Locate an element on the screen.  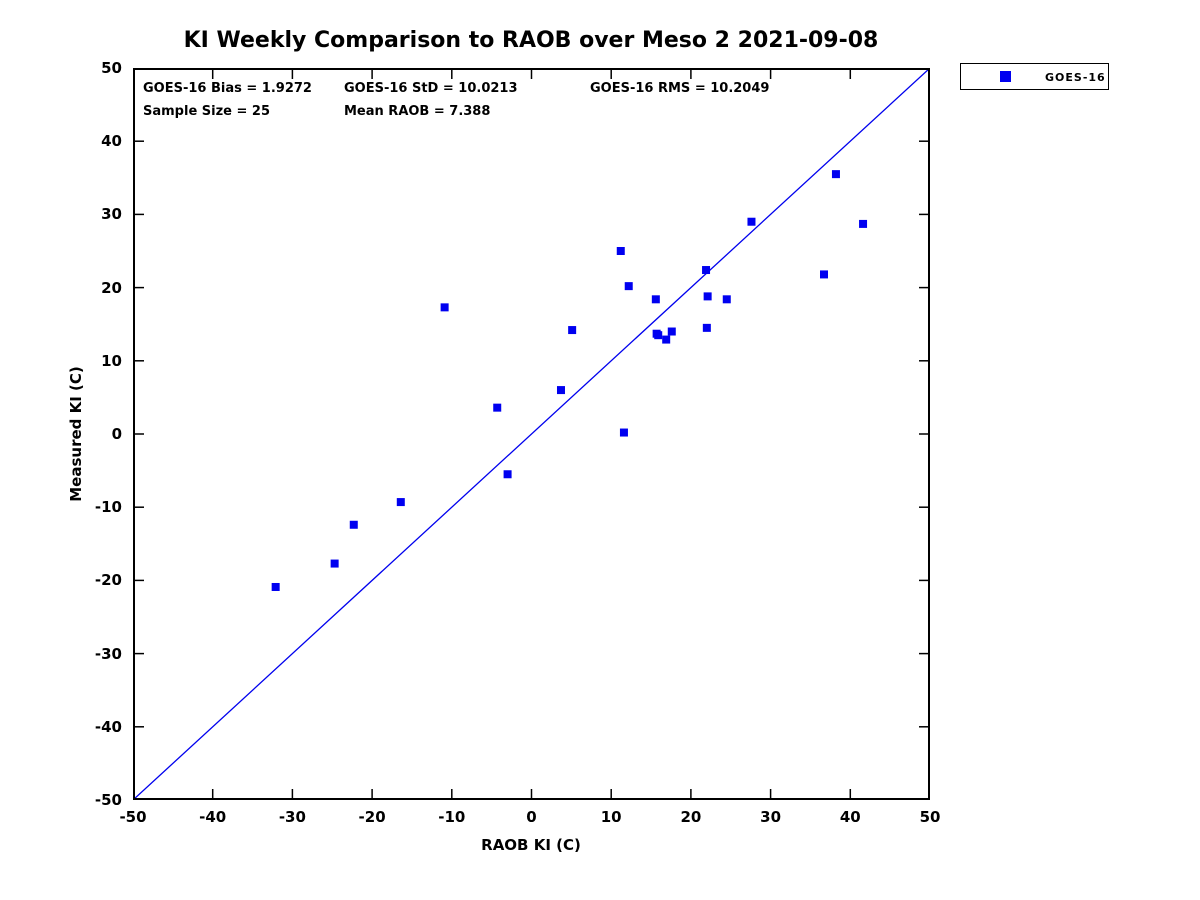
stat-mean-raob: Mean RAOB = 7.388 is located at coordinates (417, 111).